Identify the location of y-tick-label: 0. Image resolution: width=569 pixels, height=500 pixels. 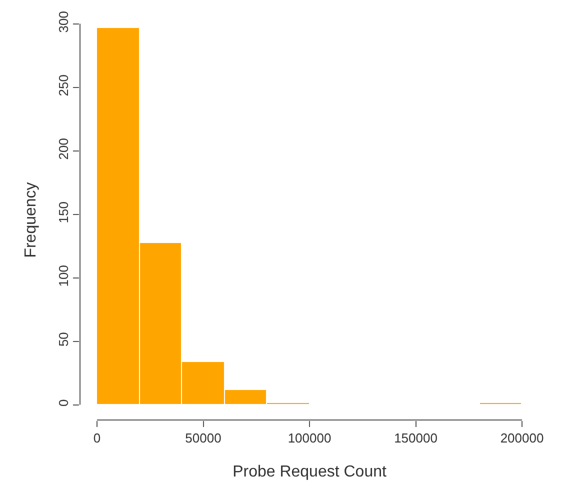
(63, 402).